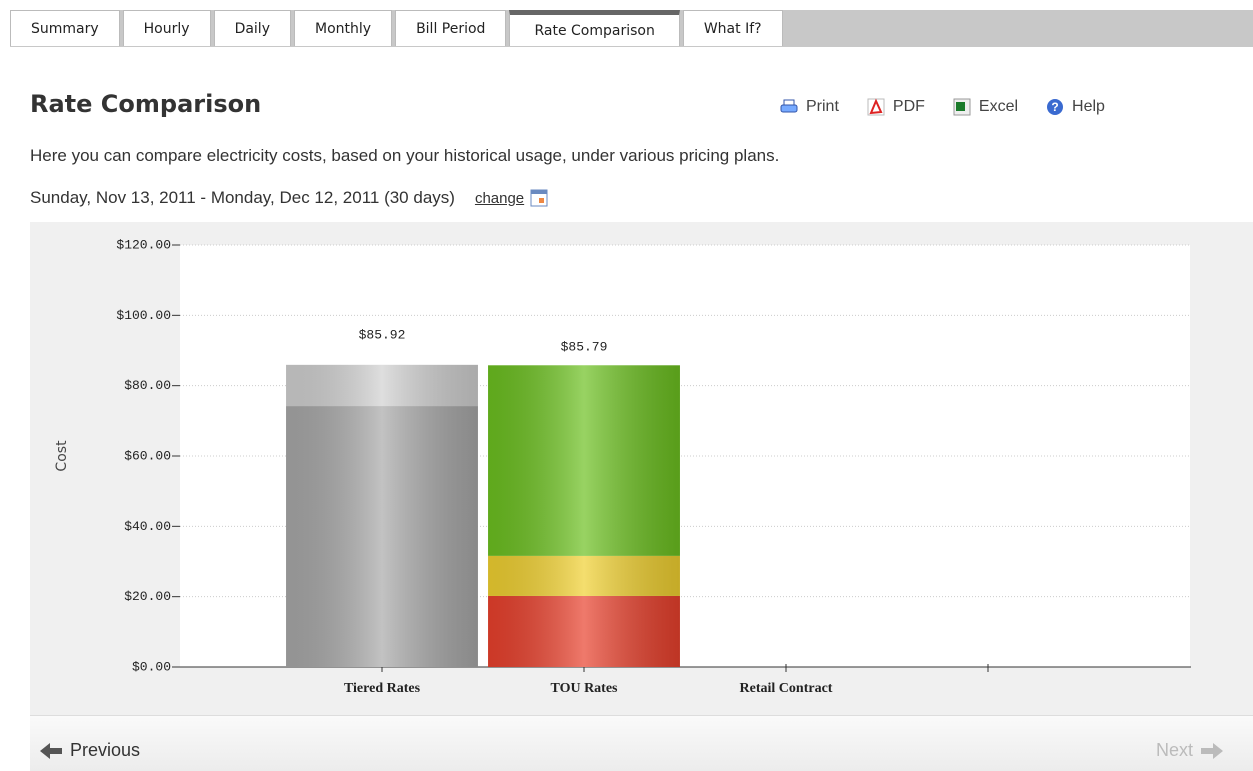 Image resolution: width=1253 pixels, height=771 pixels. I want to click on next-label: Next, so click(1174, 750).